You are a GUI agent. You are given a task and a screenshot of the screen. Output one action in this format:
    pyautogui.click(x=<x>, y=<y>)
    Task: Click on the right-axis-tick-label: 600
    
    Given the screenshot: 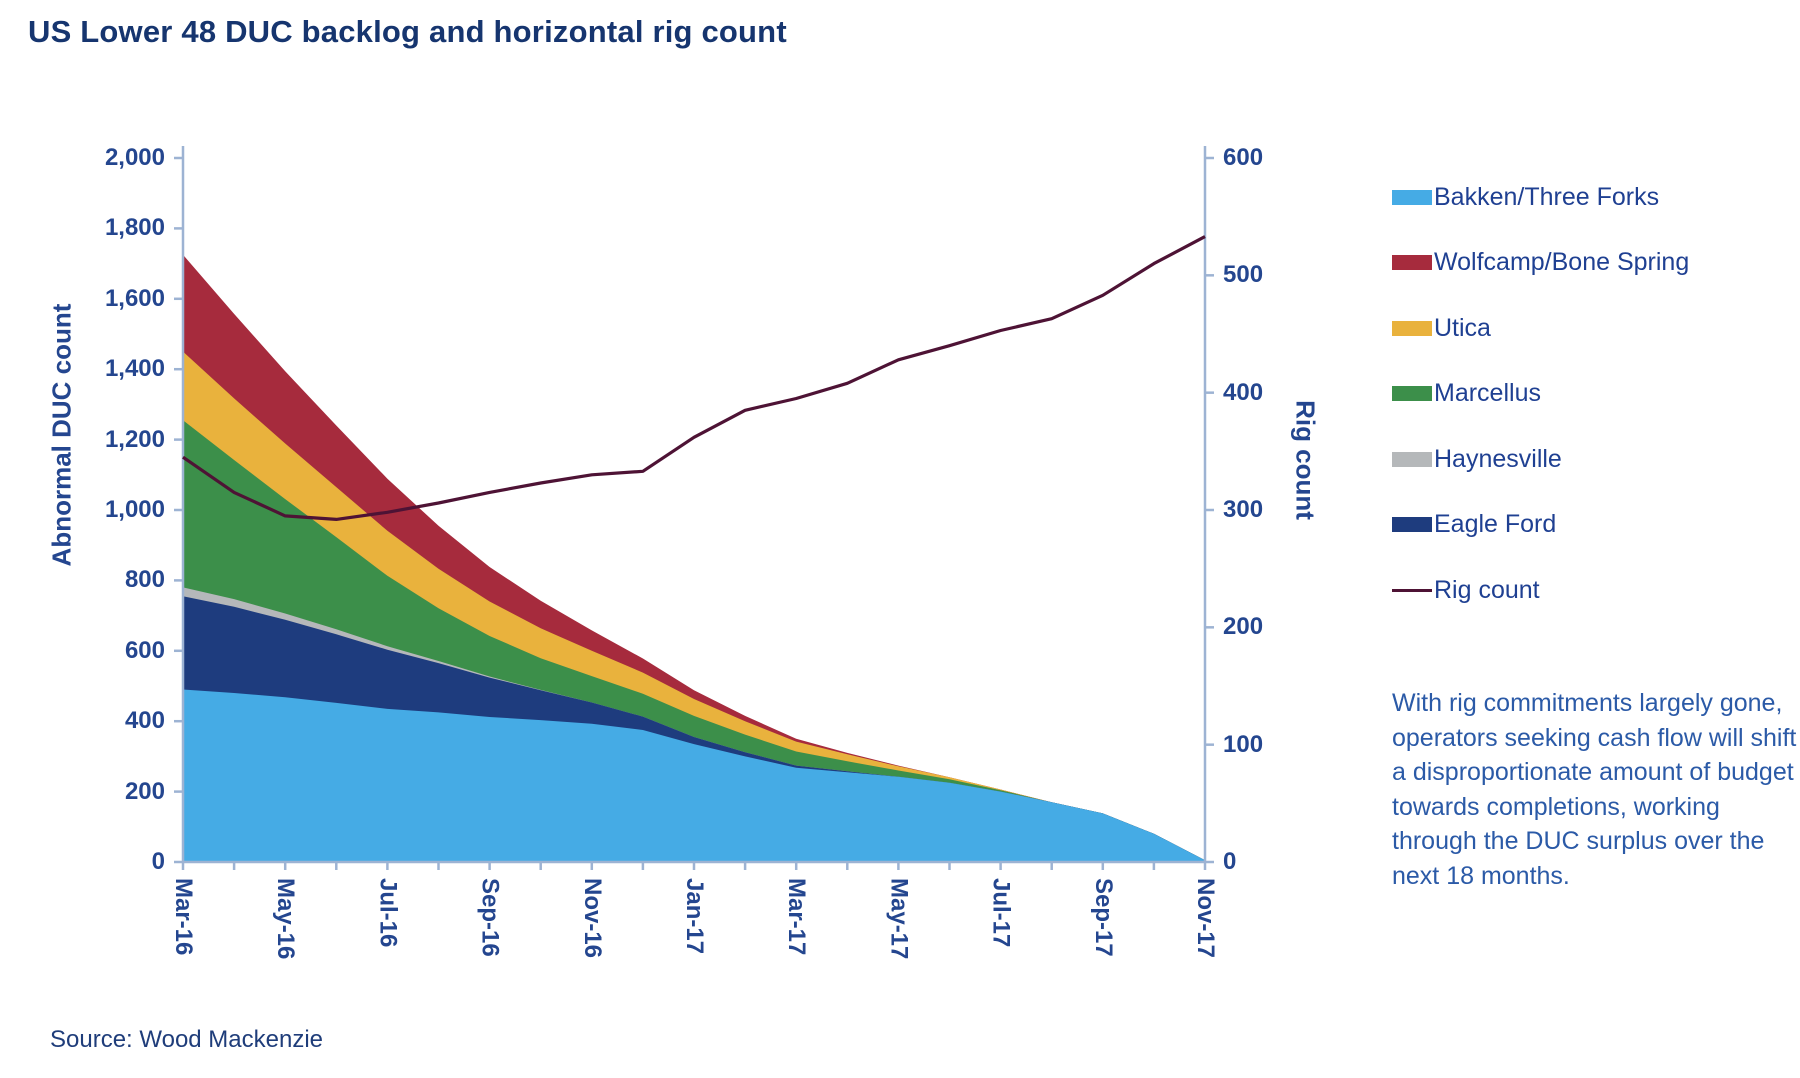 What is the action you would take?
    pyautogui.click(x=1243, y=157)
    